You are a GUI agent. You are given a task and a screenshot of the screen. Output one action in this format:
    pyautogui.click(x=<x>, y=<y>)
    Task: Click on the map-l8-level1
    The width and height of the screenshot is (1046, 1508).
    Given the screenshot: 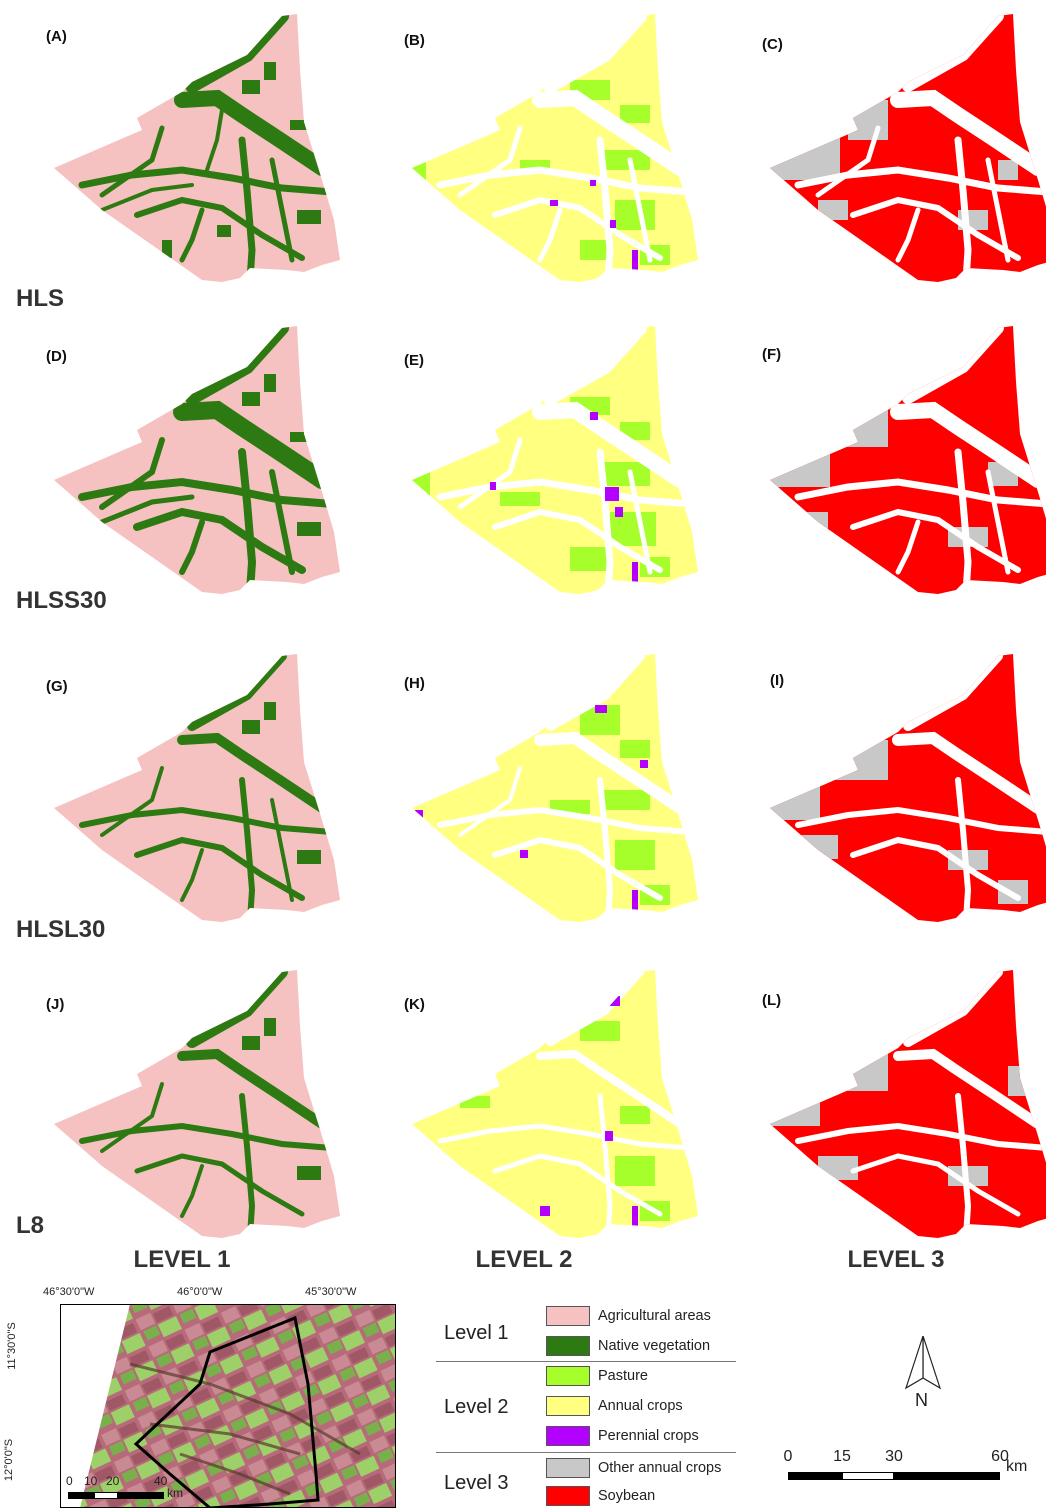 What is the action you would take?
    pyautogui.click(x=197, y=1104)
    